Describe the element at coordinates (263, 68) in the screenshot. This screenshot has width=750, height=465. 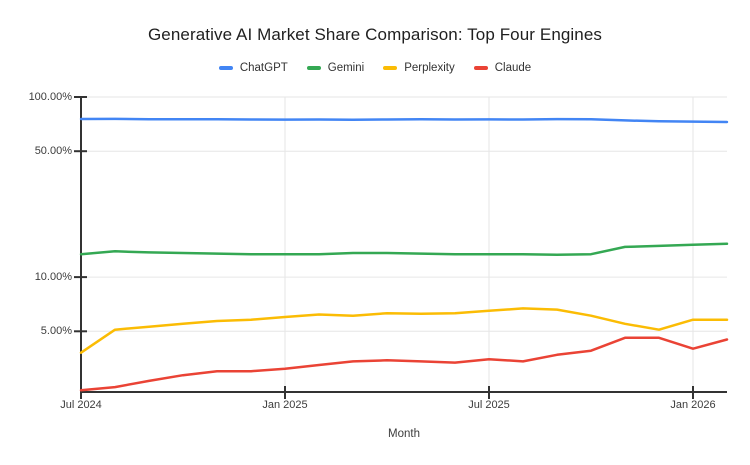
I see `legend-label: ChatGPT` at that location.